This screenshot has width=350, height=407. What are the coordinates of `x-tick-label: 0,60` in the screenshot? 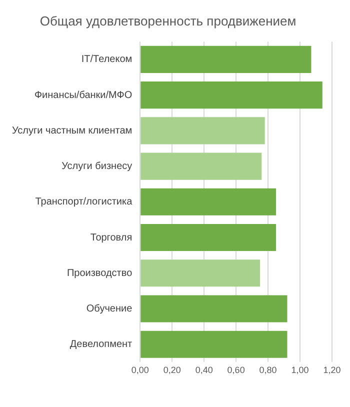 It's located at (236, 370).